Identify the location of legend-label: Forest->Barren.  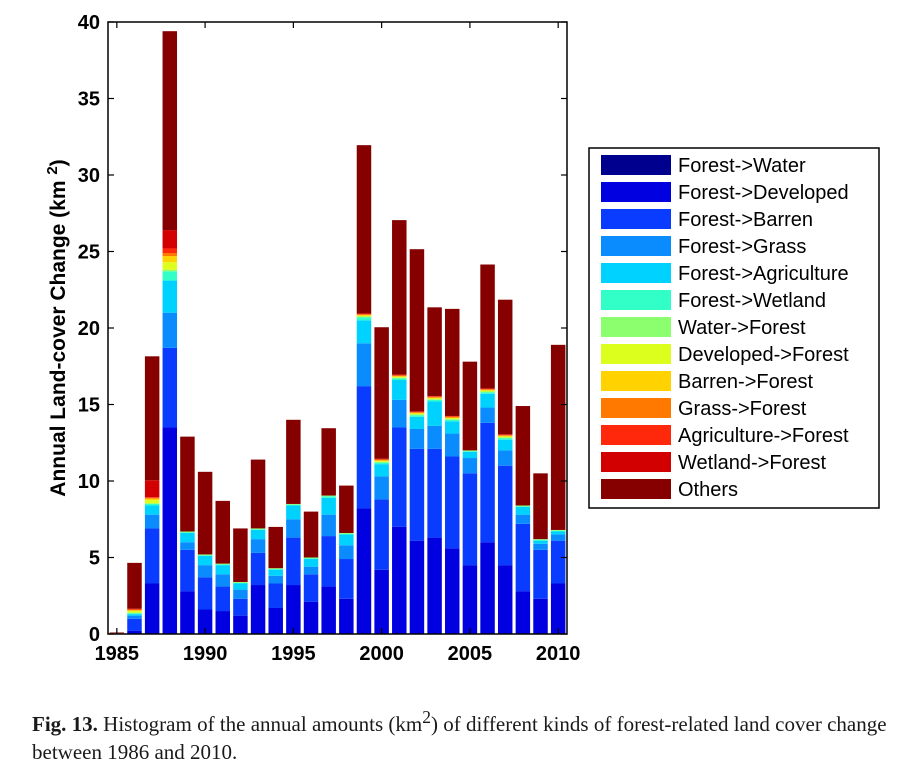
(745, 220).